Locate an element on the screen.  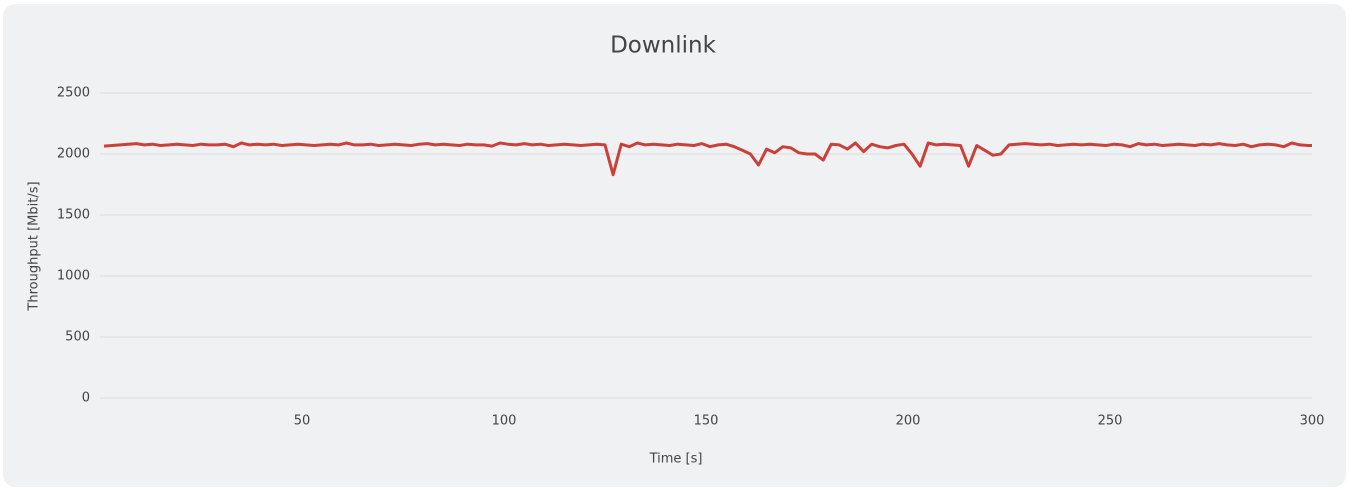
y-axis-label: Throughput [Mbit/s] is located at coordinates (34, 246).